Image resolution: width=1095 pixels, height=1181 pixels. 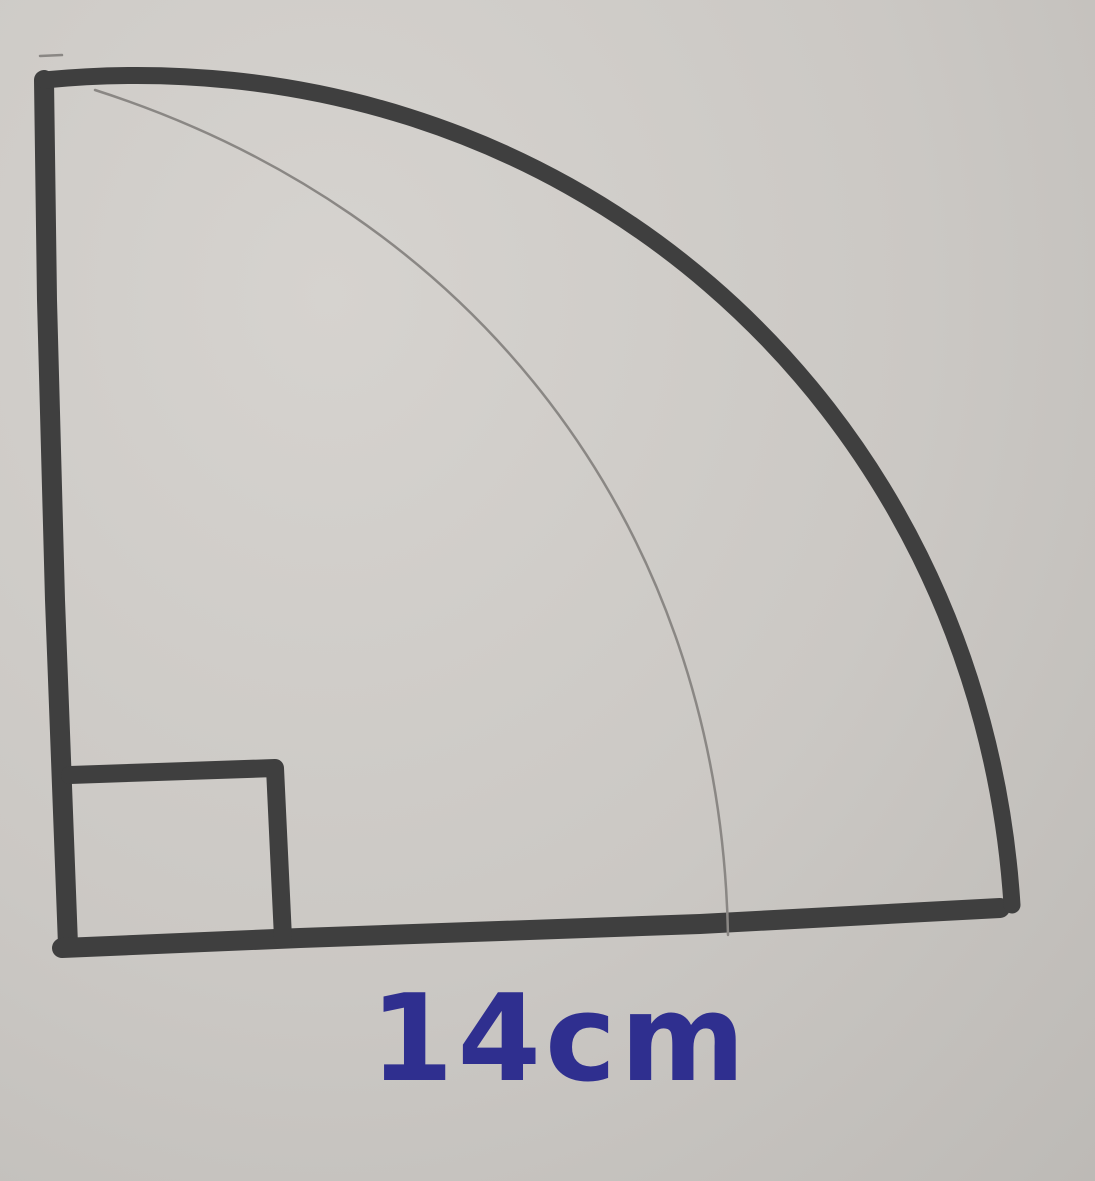 I want to click on right-angle-marker, so click(x=176, y=853).